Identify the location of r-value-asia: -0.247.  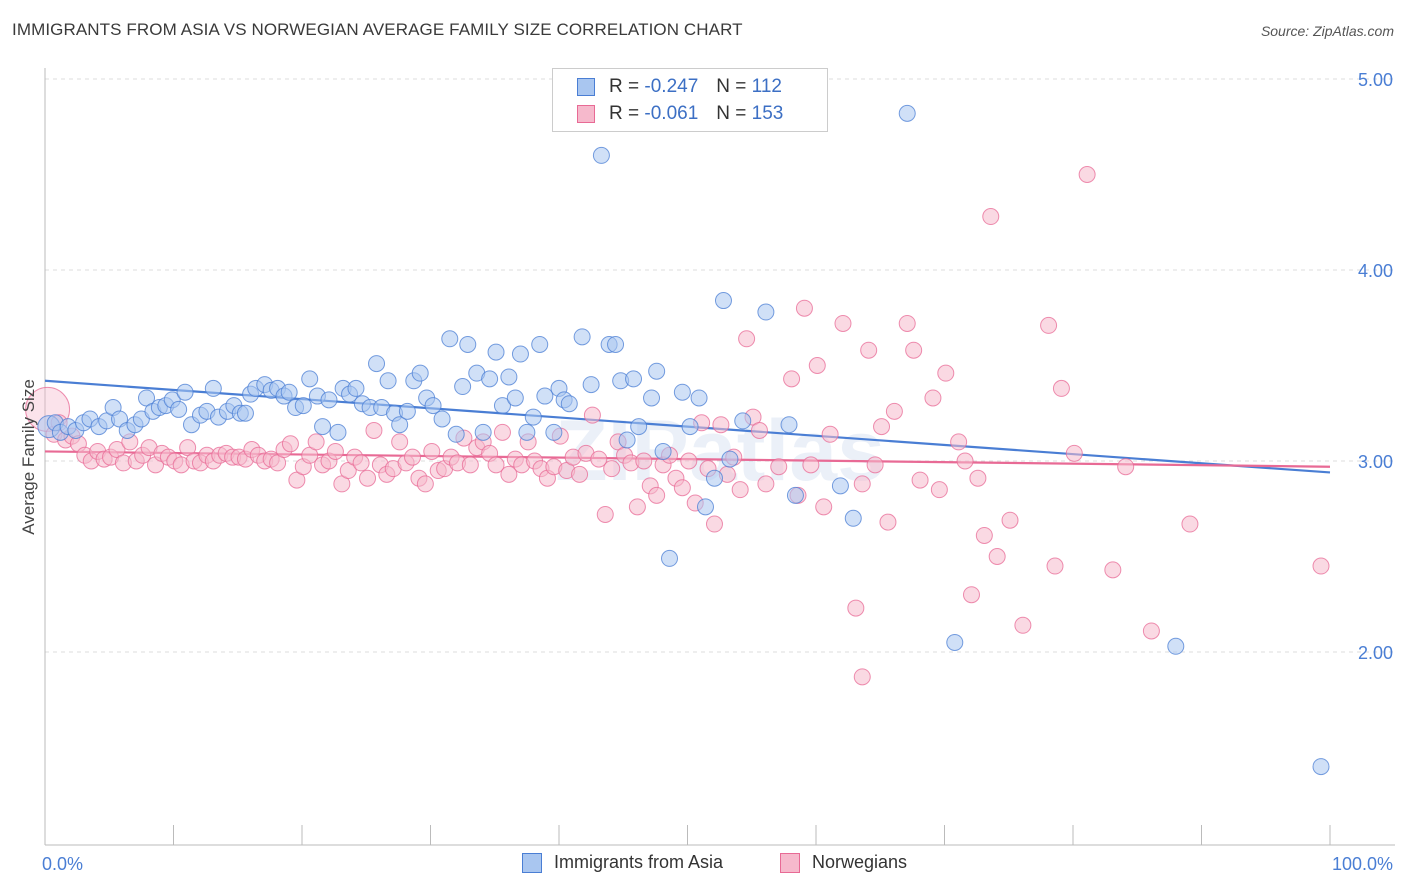
(671, 86).